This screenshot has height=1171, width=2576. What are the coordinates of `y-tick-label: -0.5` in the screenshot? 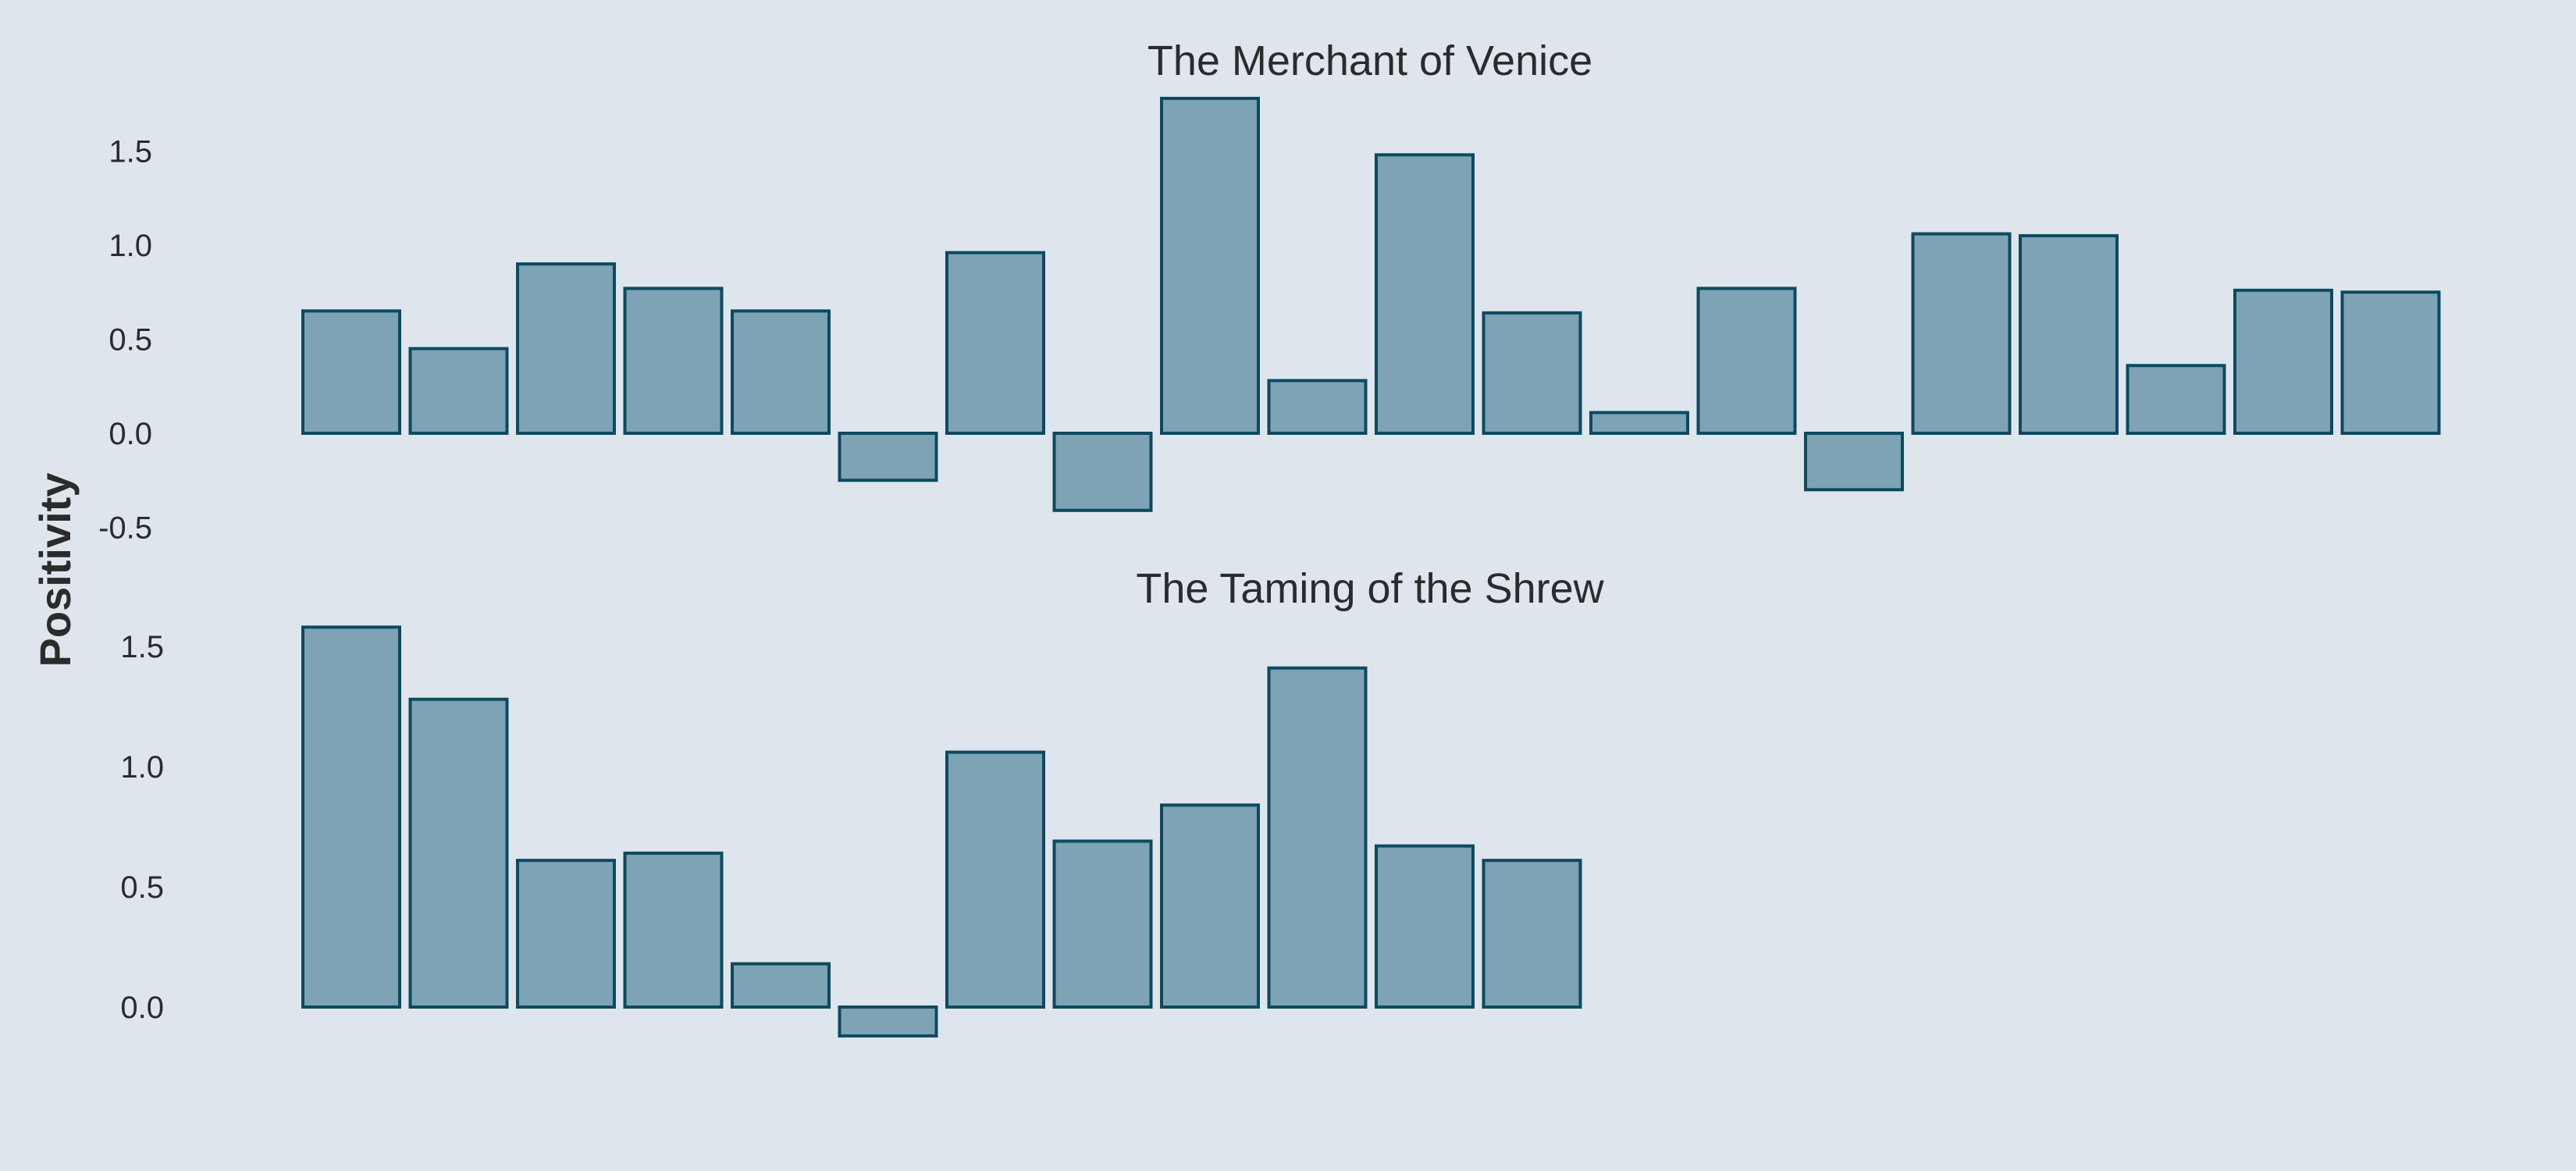 It's located at (125, 528).